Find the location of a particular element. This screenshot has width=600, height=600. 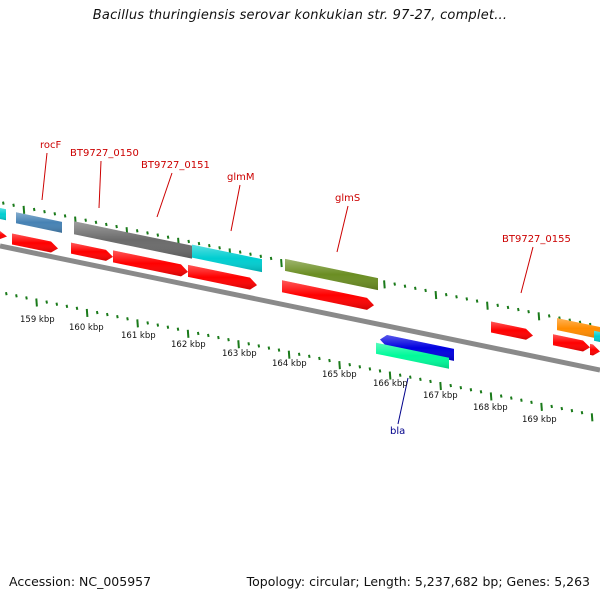

scale-label: 165 kbp is located at coordinates (339, 375).